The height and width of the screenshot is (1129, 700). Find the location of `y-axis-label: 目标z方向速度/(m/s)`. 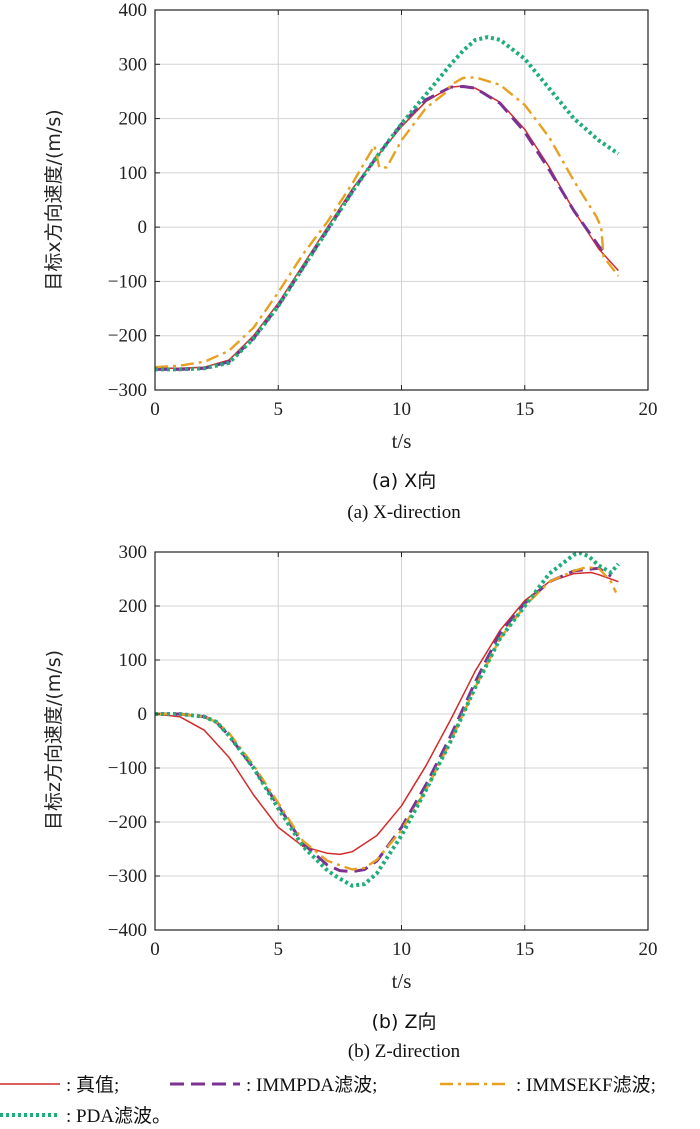

y-axis-label: 目标z方向速度/(m/s) is located at coordinates (54, 740).